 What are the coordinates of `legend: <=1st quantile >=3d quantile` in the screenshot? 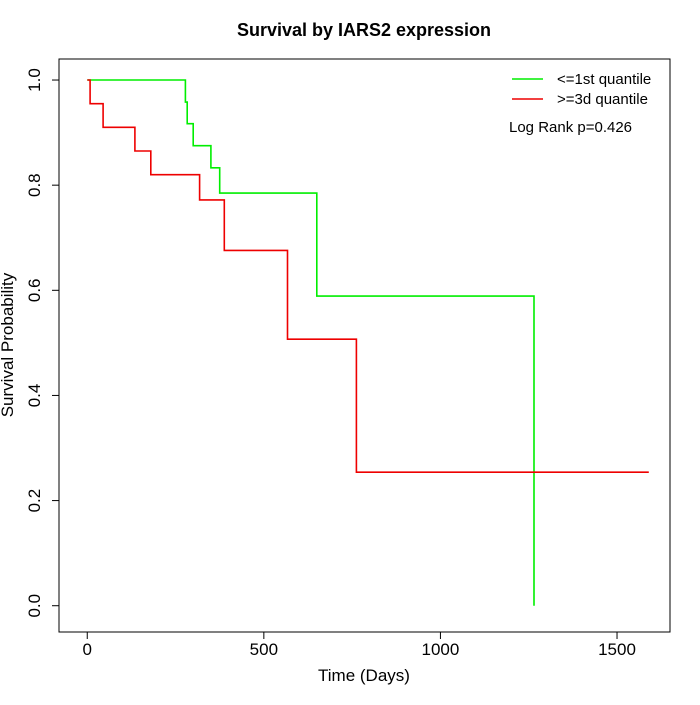 It's located at (581, 89).